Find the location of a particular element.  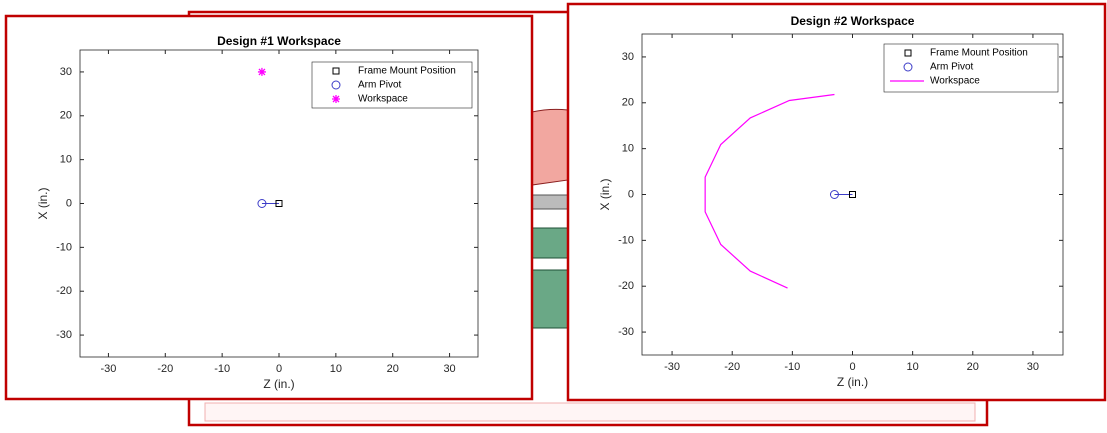

chart-title: Design #2 Workspace is located at coordinates (853, 21).